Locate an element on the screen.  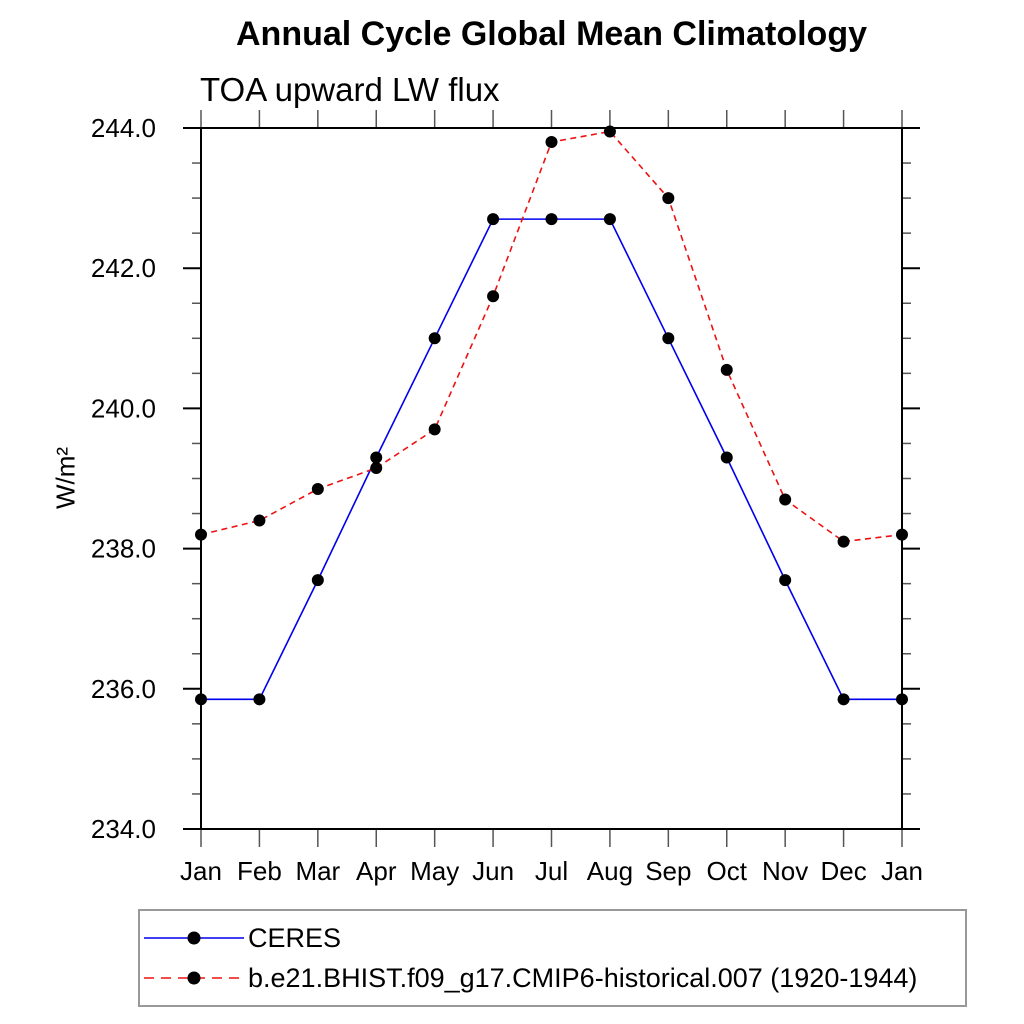
x-axis-tick-label: Oct is located at coordinates (727, 871).